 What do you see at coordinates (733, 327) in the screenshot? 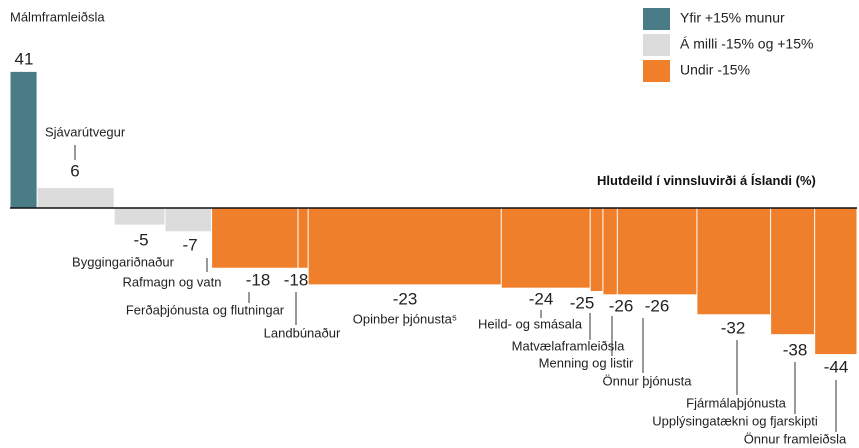
I see `value-label: -32` at bounding box center [733, 327].